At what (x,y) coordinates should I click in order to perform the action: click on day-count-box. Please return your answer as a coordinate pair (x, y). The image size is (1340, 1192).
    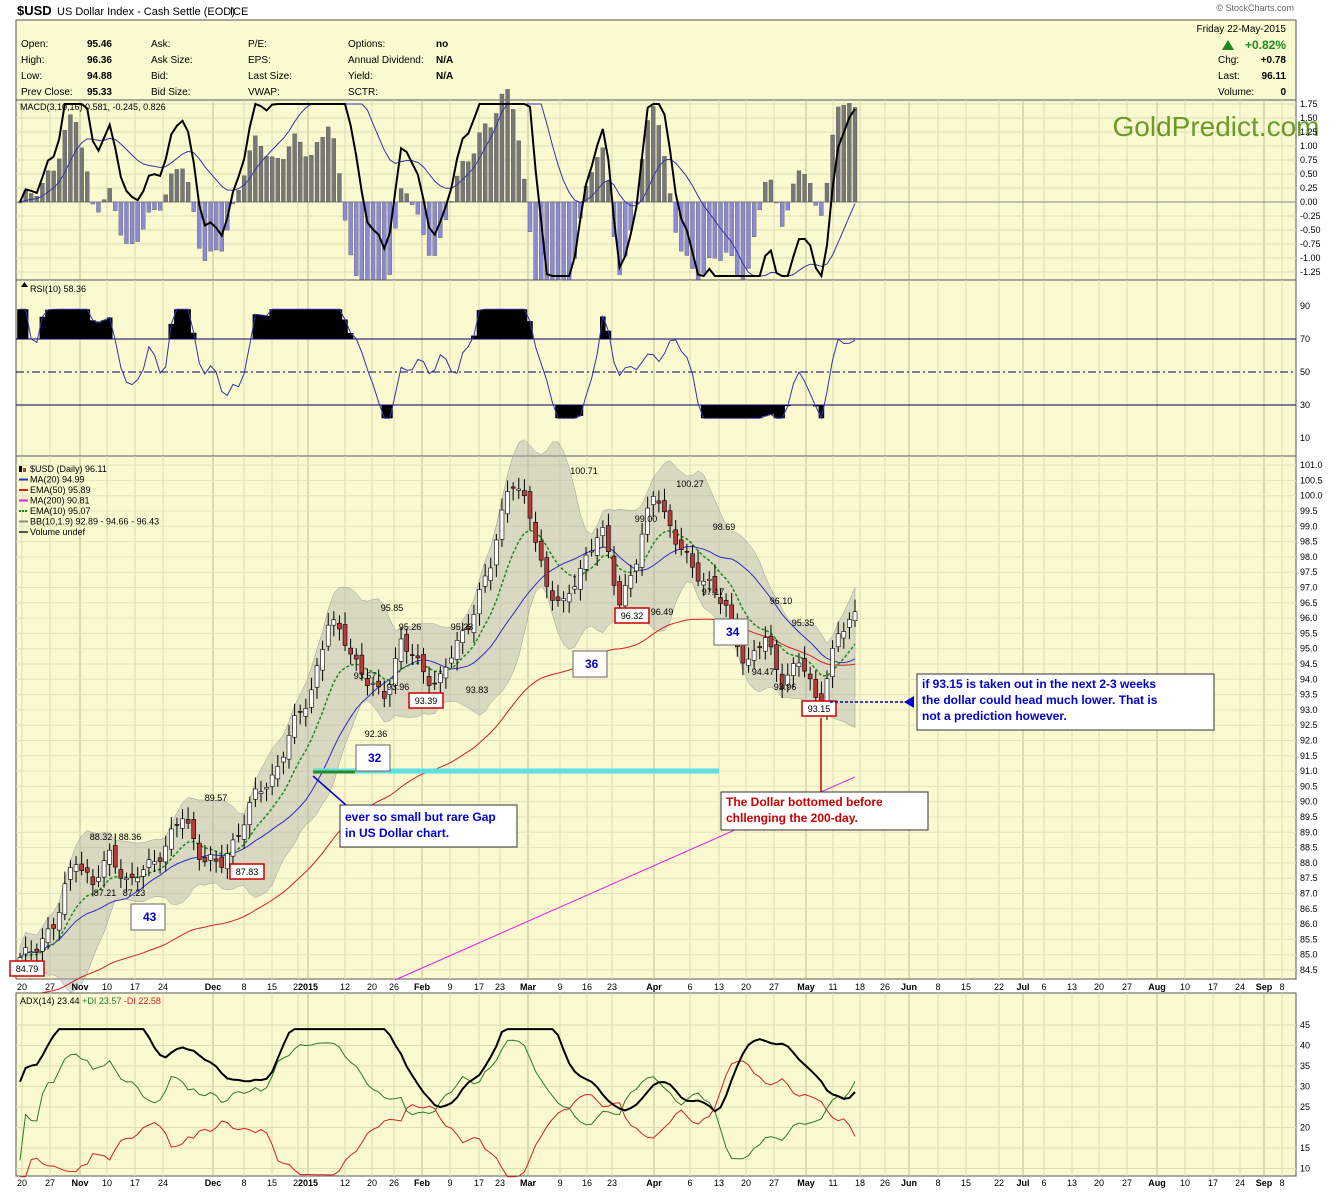
    Looking at the image, I should click on (373, 758).